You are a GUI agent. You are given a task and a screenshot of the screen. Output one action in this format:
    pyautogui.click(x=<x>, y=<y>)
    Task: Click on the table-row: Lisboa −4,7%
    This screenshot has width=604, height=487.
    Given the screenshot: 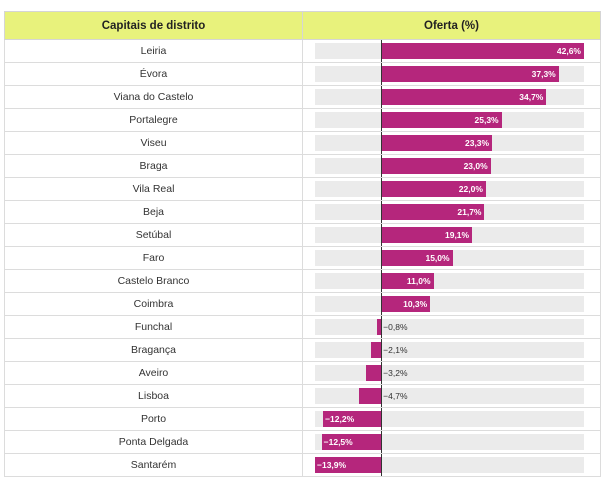 What is the action you would take?
    pyautogui.click(x=302, y=396)
    